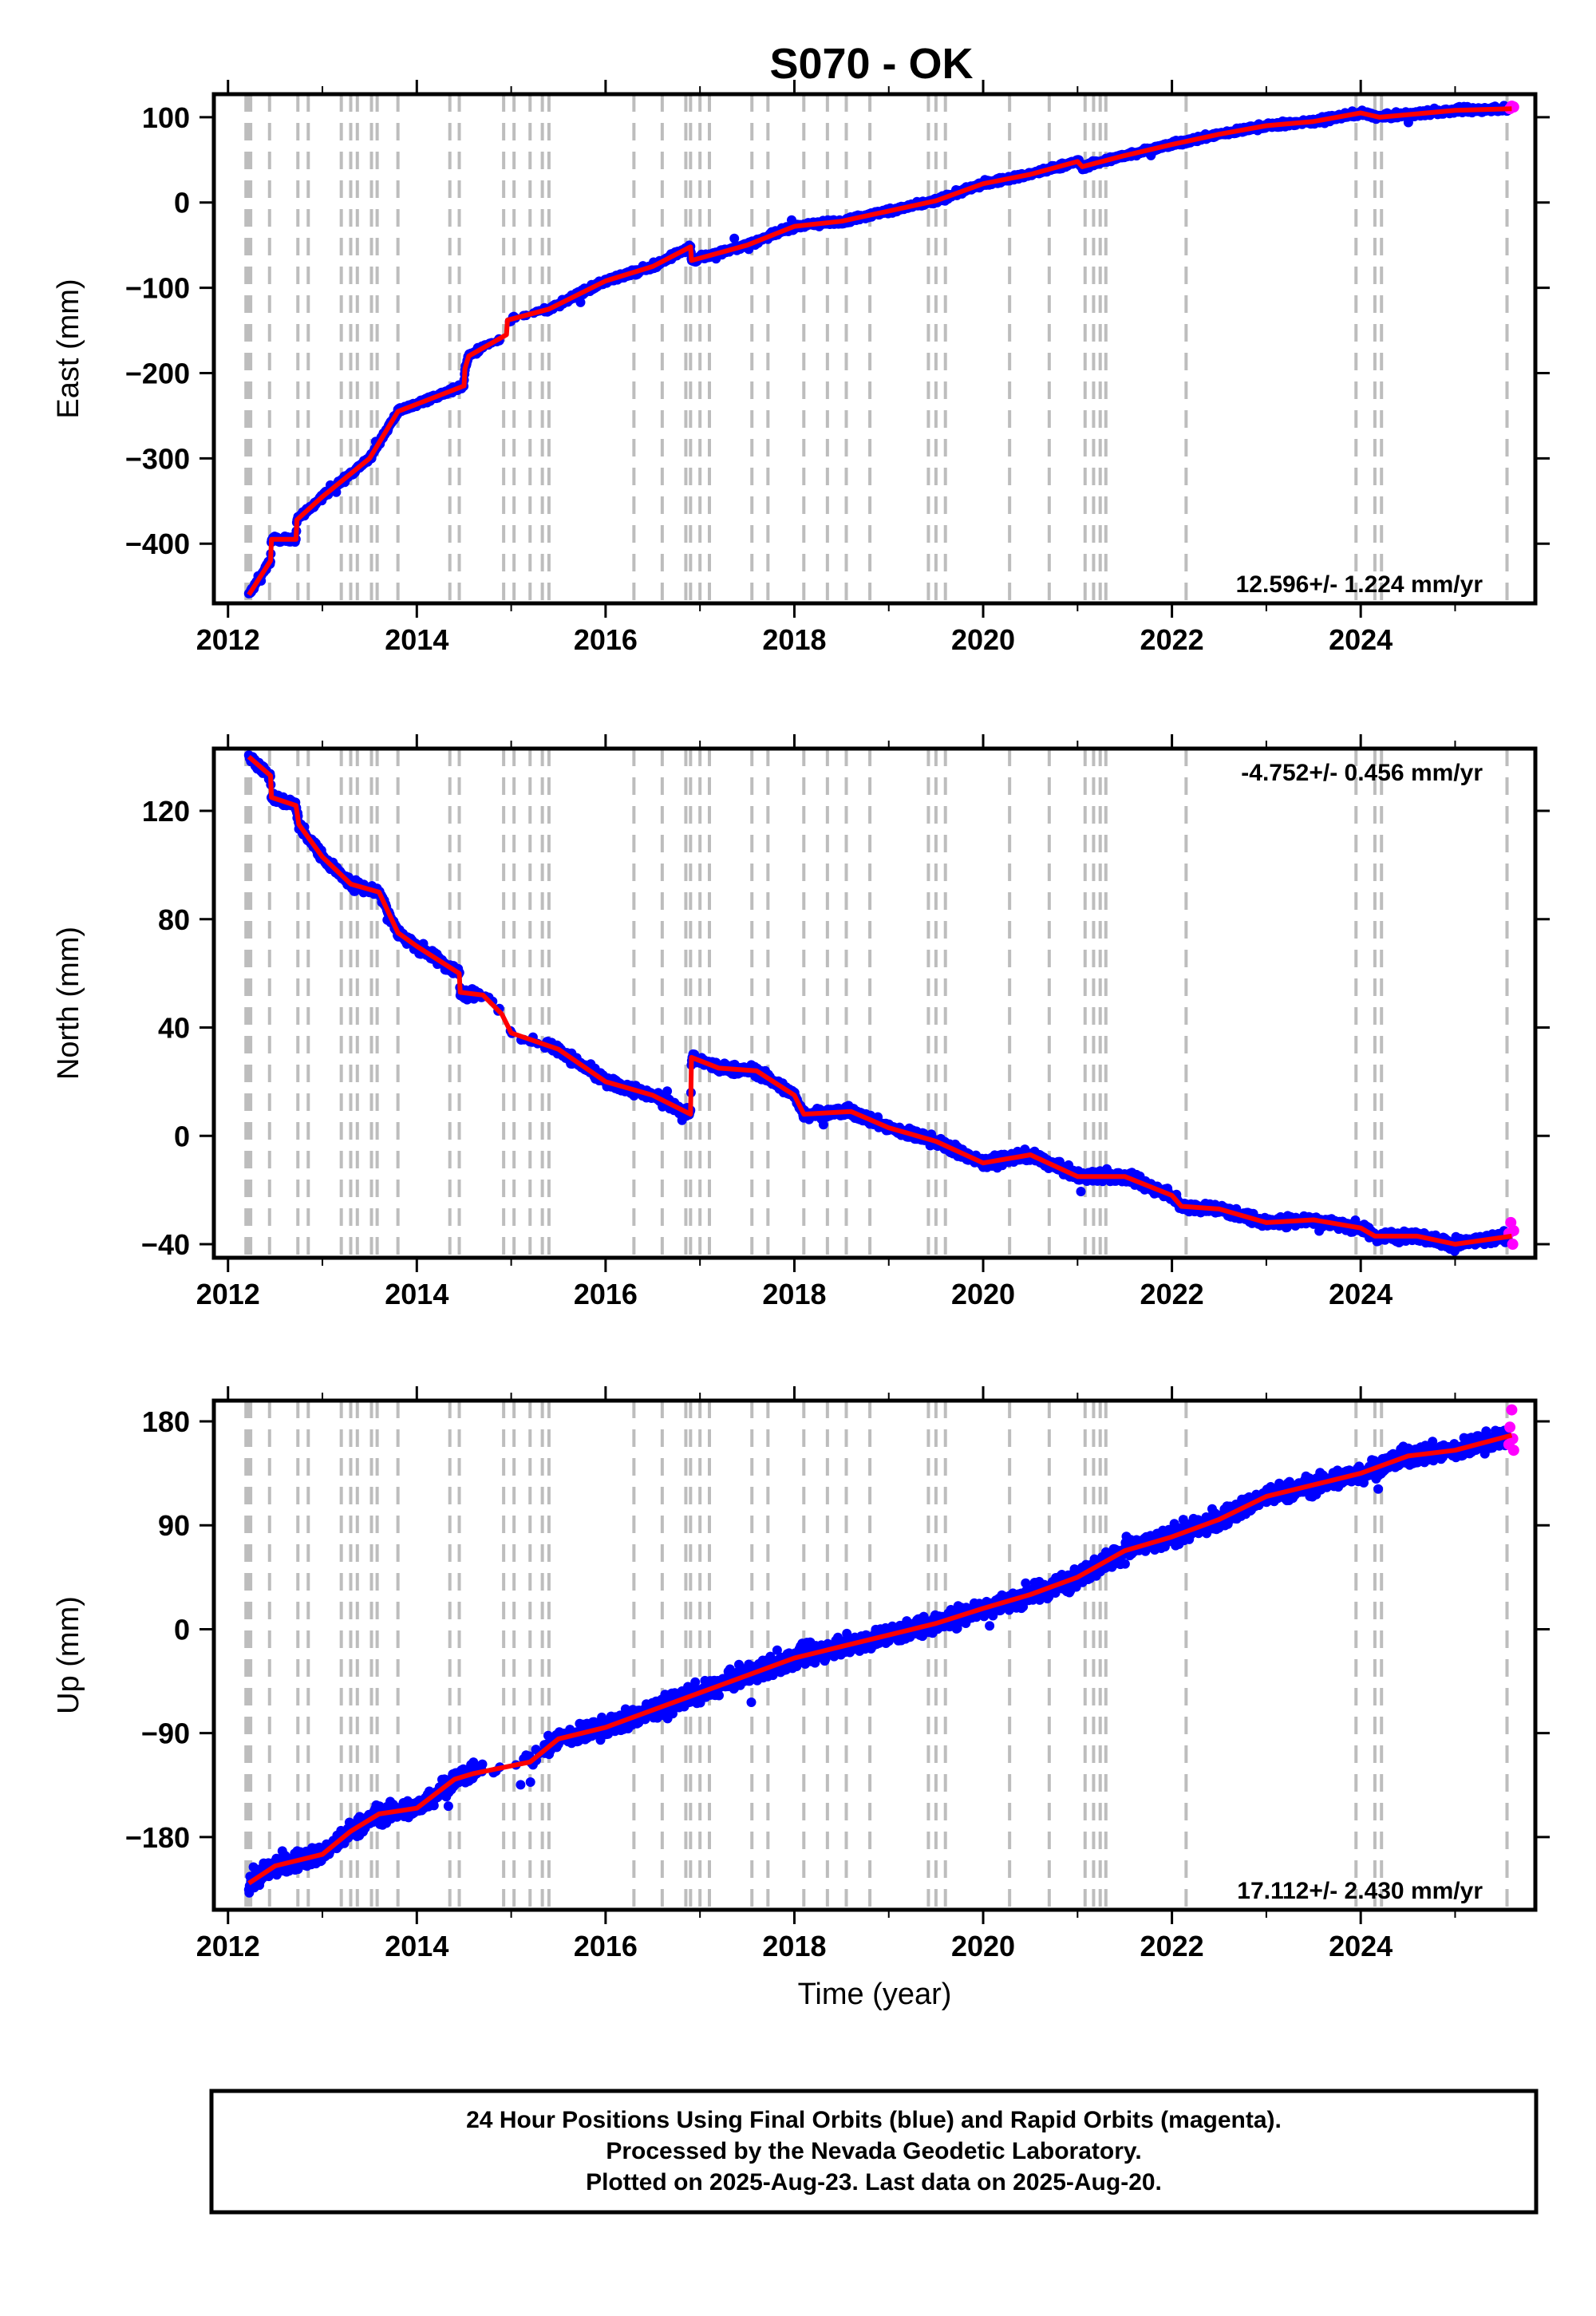  I want to click on y-tick-label: −100, so click(157, 288).